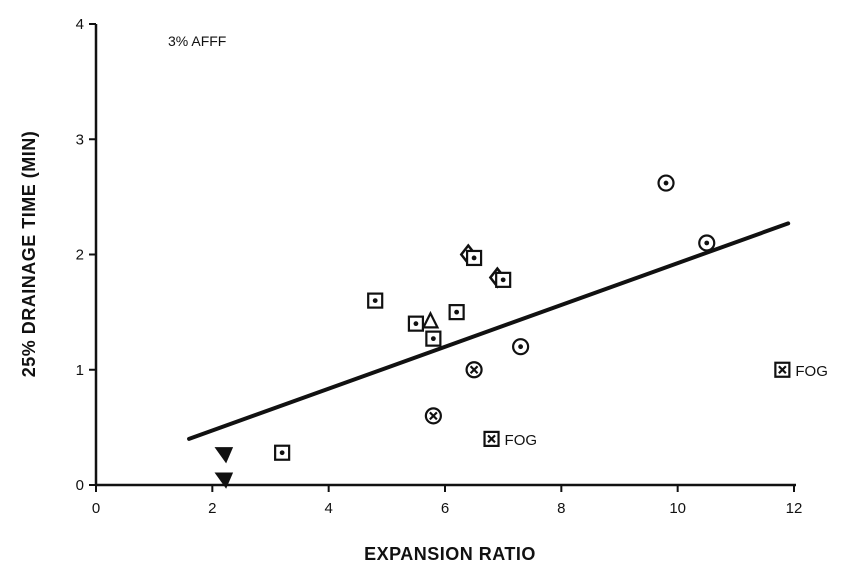 The width and height of the screenshot is (841, 572). I want to click on y-tick-label: 1, so click(80, 370).